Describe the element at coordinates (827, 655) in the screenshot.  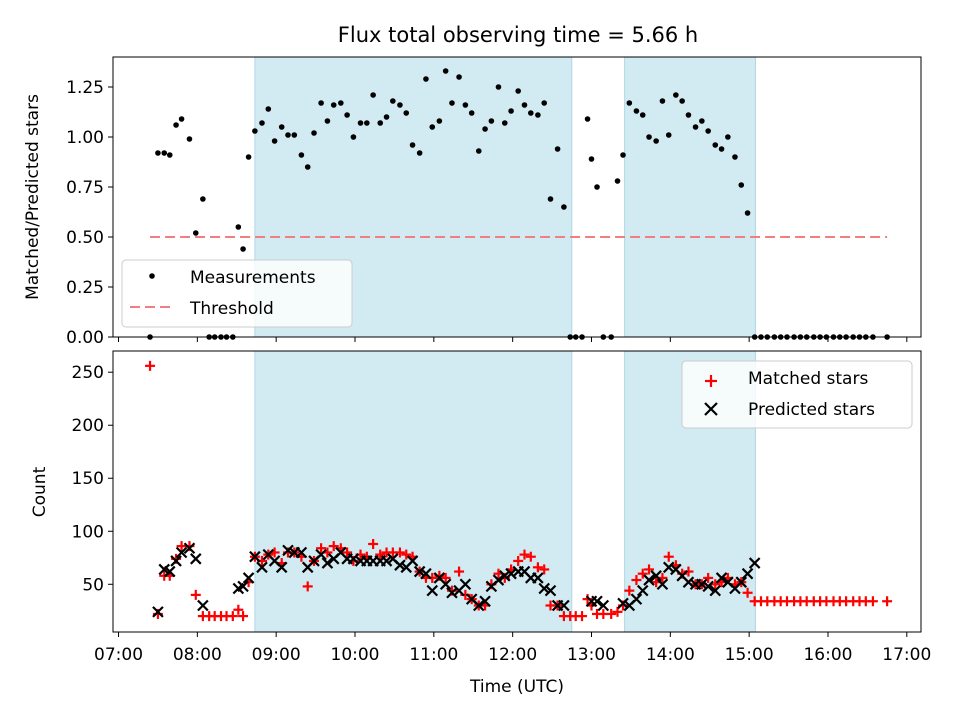
I see `x-tick-label: 16:00` at that location.